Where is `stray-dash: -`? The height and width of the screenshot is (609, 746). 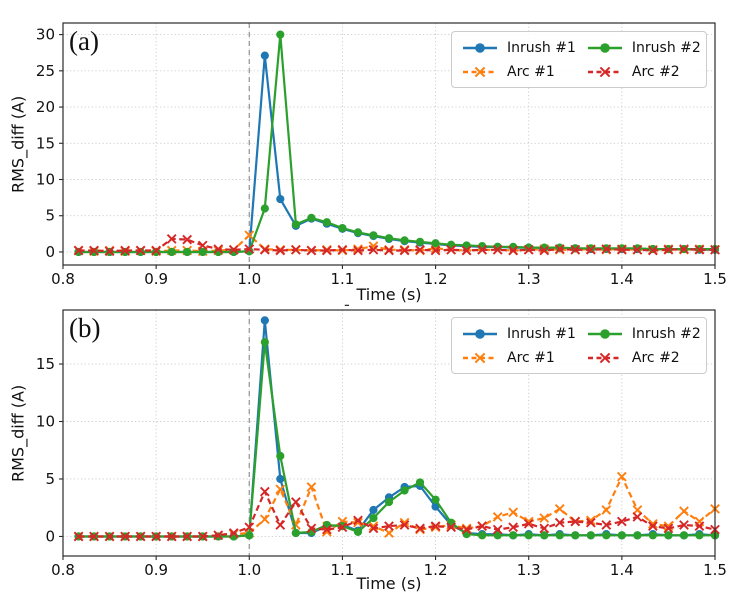 stray-dash: - is located at coordinates (347, 304).